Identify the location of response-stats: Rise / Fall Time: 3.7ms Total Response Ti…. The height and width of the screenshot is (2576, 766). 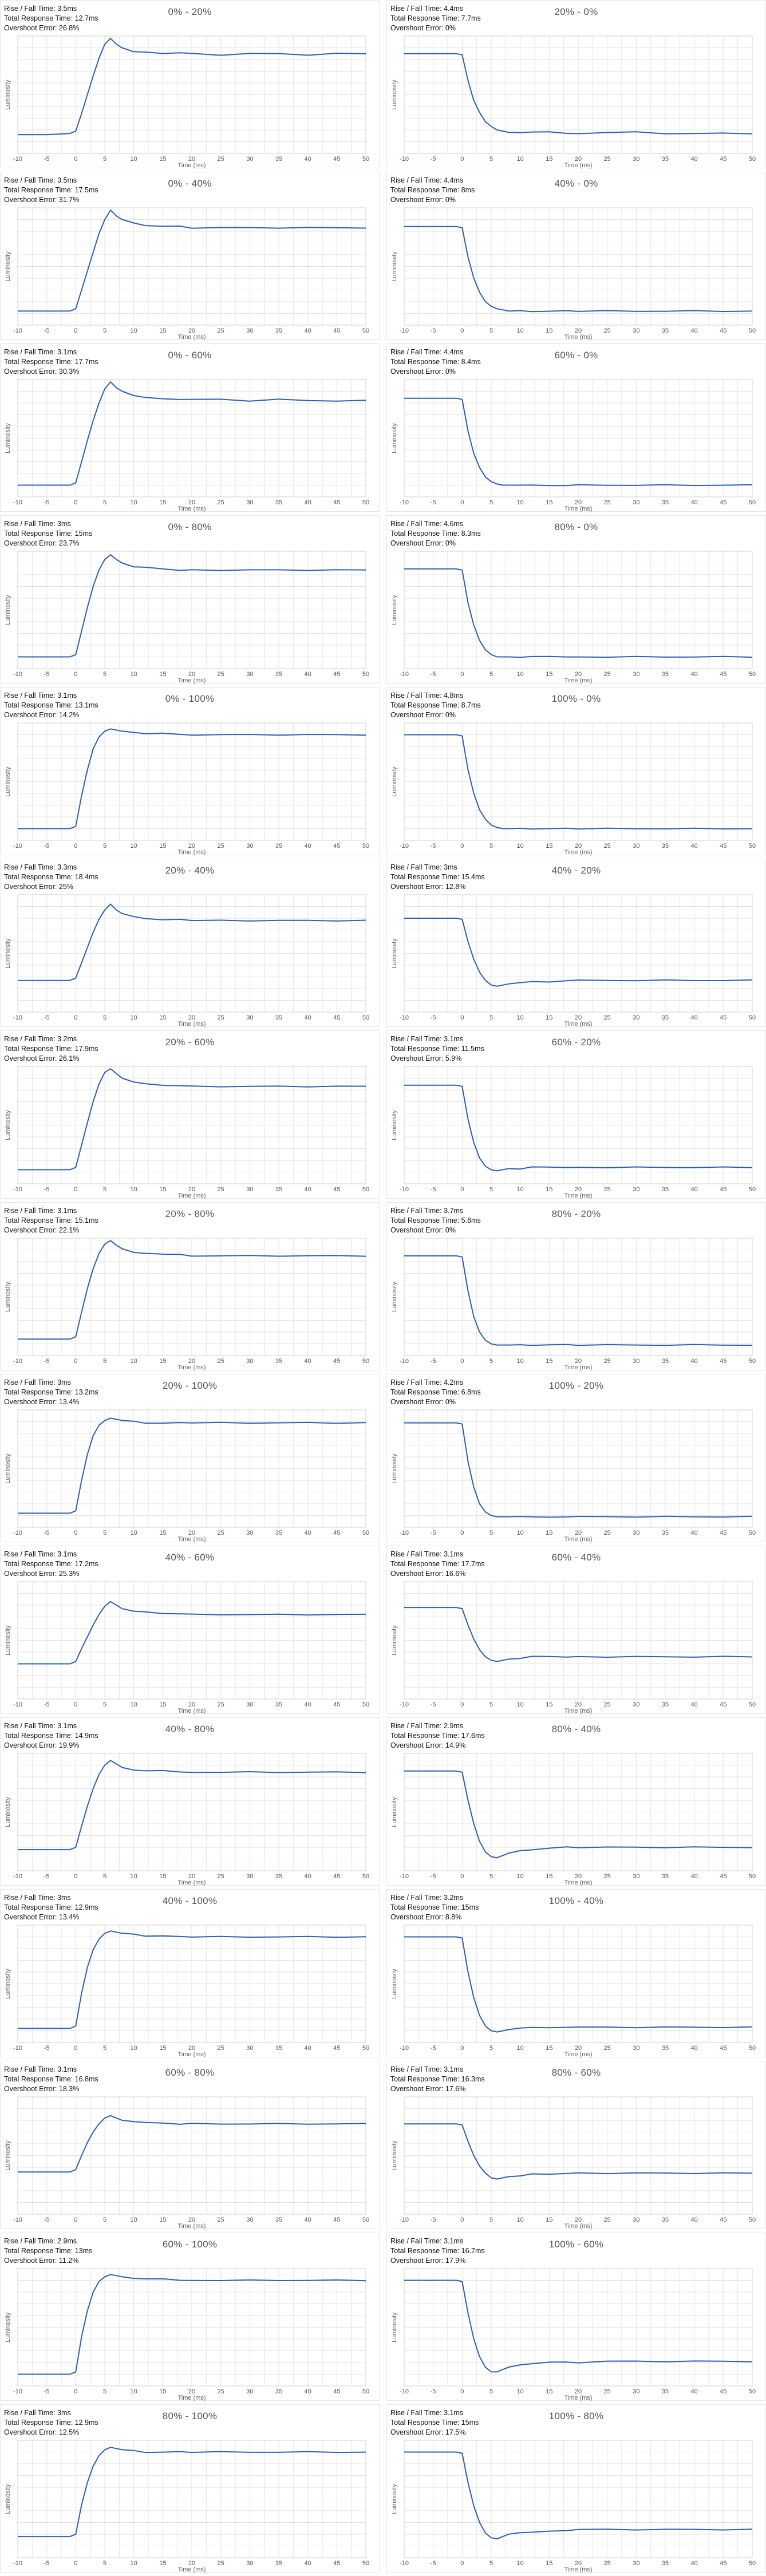
(435, 1220).